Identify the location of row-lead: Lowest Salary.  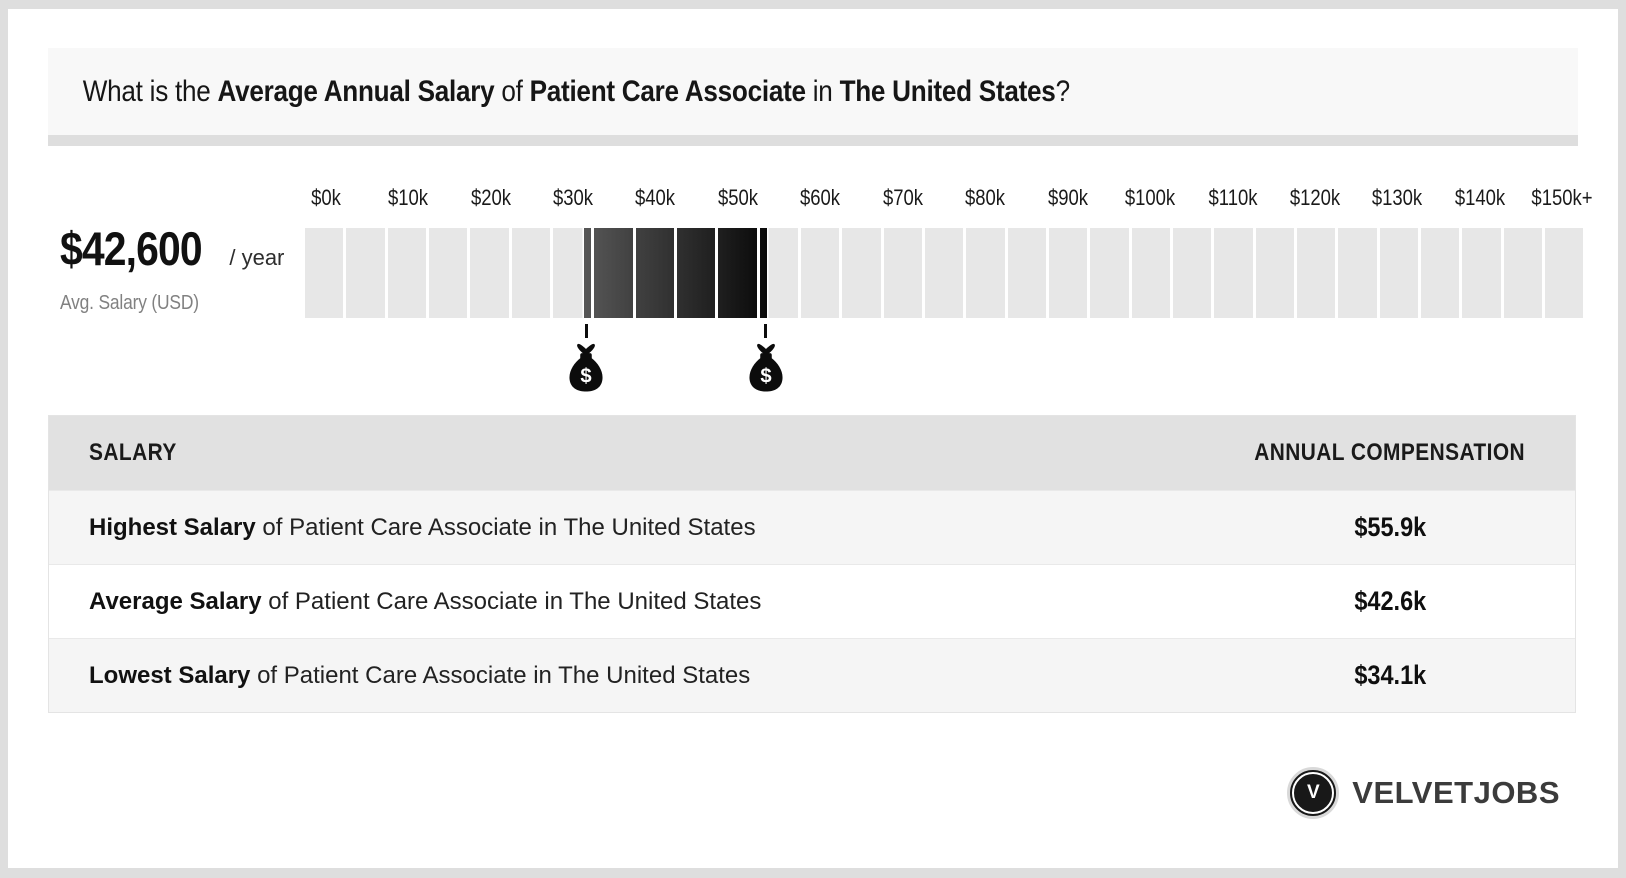
(170, 675).